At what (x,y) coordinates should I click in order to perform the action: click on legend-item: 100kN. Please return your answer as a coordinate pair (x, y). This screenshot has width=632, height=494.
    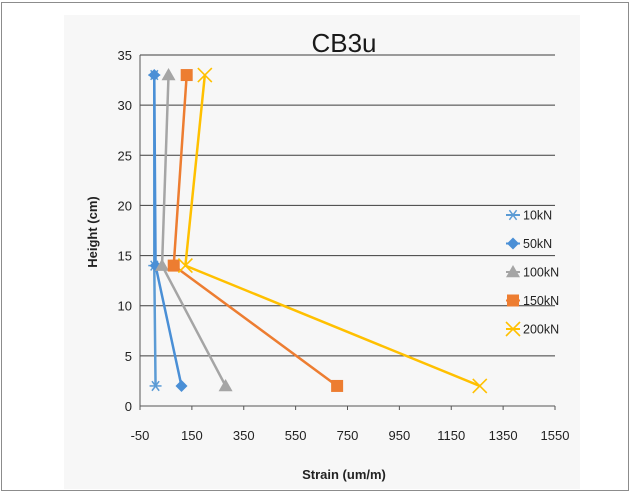
    Looking at the image, I should click on (532, 272).